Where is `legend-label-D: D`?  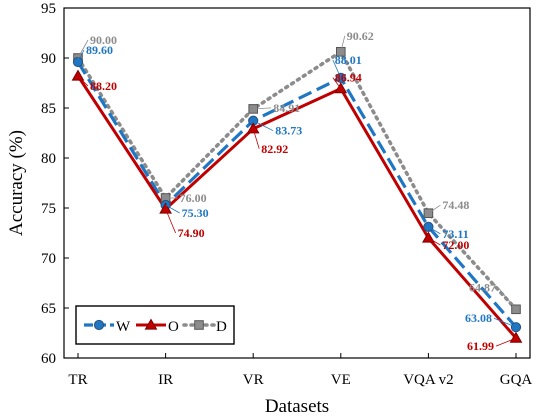
legend-label-D: D is located at coordinates (221, 327).